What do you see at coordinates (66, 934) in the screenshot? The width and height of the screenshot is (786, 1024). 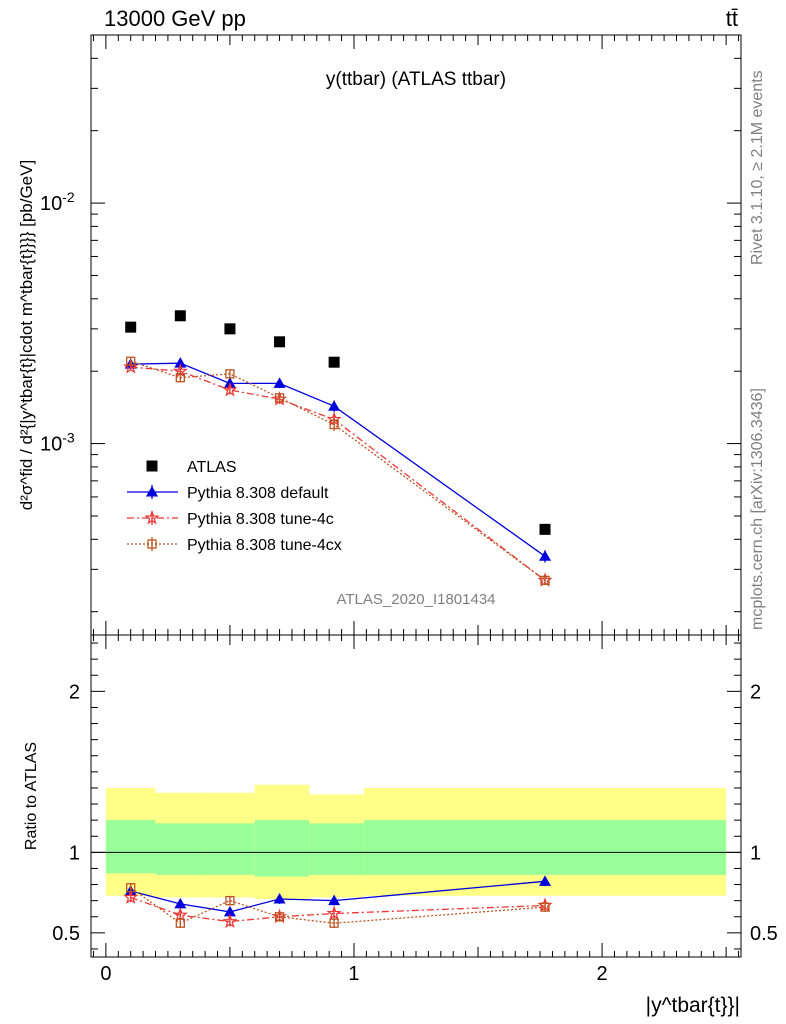 I see `ratio-y-tick-label: 0.5` at bounding box center [66, 934].